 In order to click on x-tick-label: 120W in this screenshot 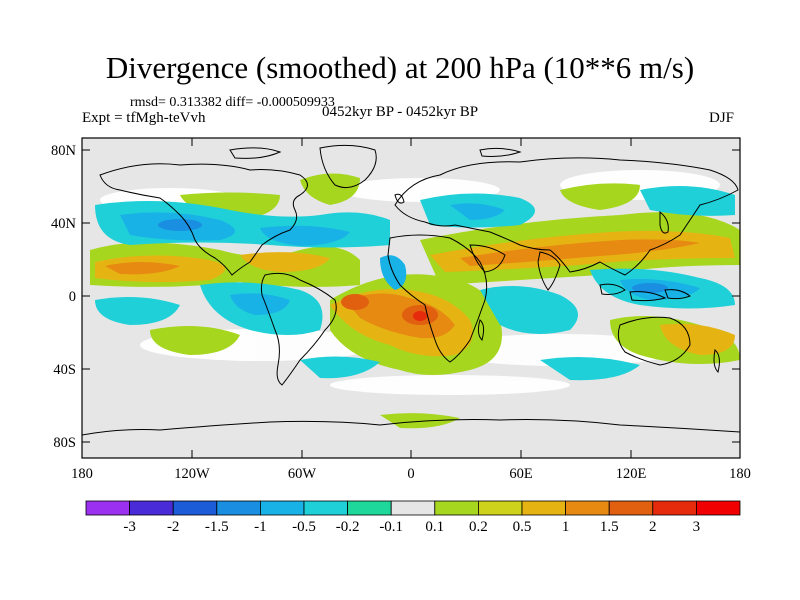, I will do `click(192, 474)`.